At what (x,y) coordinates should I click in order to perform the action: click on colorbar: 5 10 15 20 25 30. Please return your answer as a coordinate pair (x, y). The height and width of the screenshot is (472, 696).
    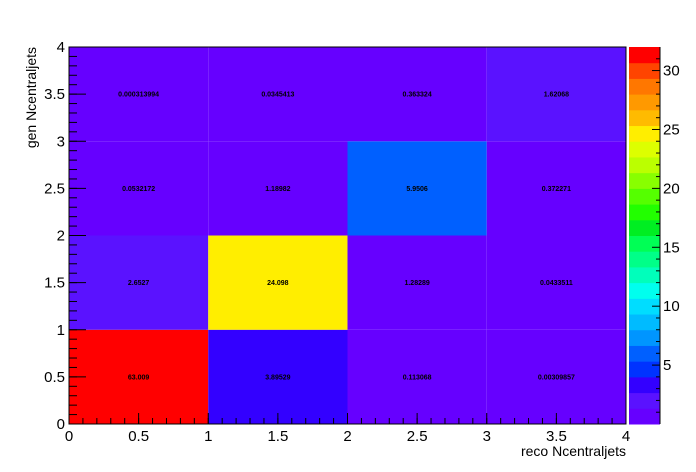
    Looking at the image, I should click on (654, 236).